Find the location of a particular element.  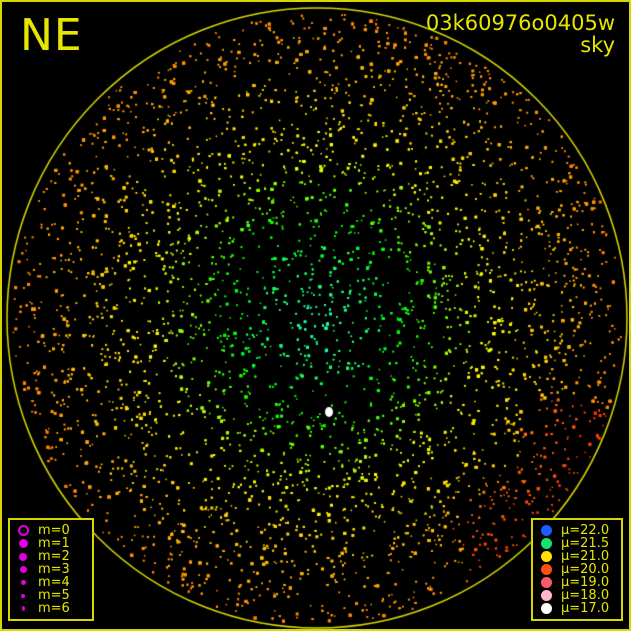

magnitude-legend-item: m=3 is located at coordinates (51, 569).